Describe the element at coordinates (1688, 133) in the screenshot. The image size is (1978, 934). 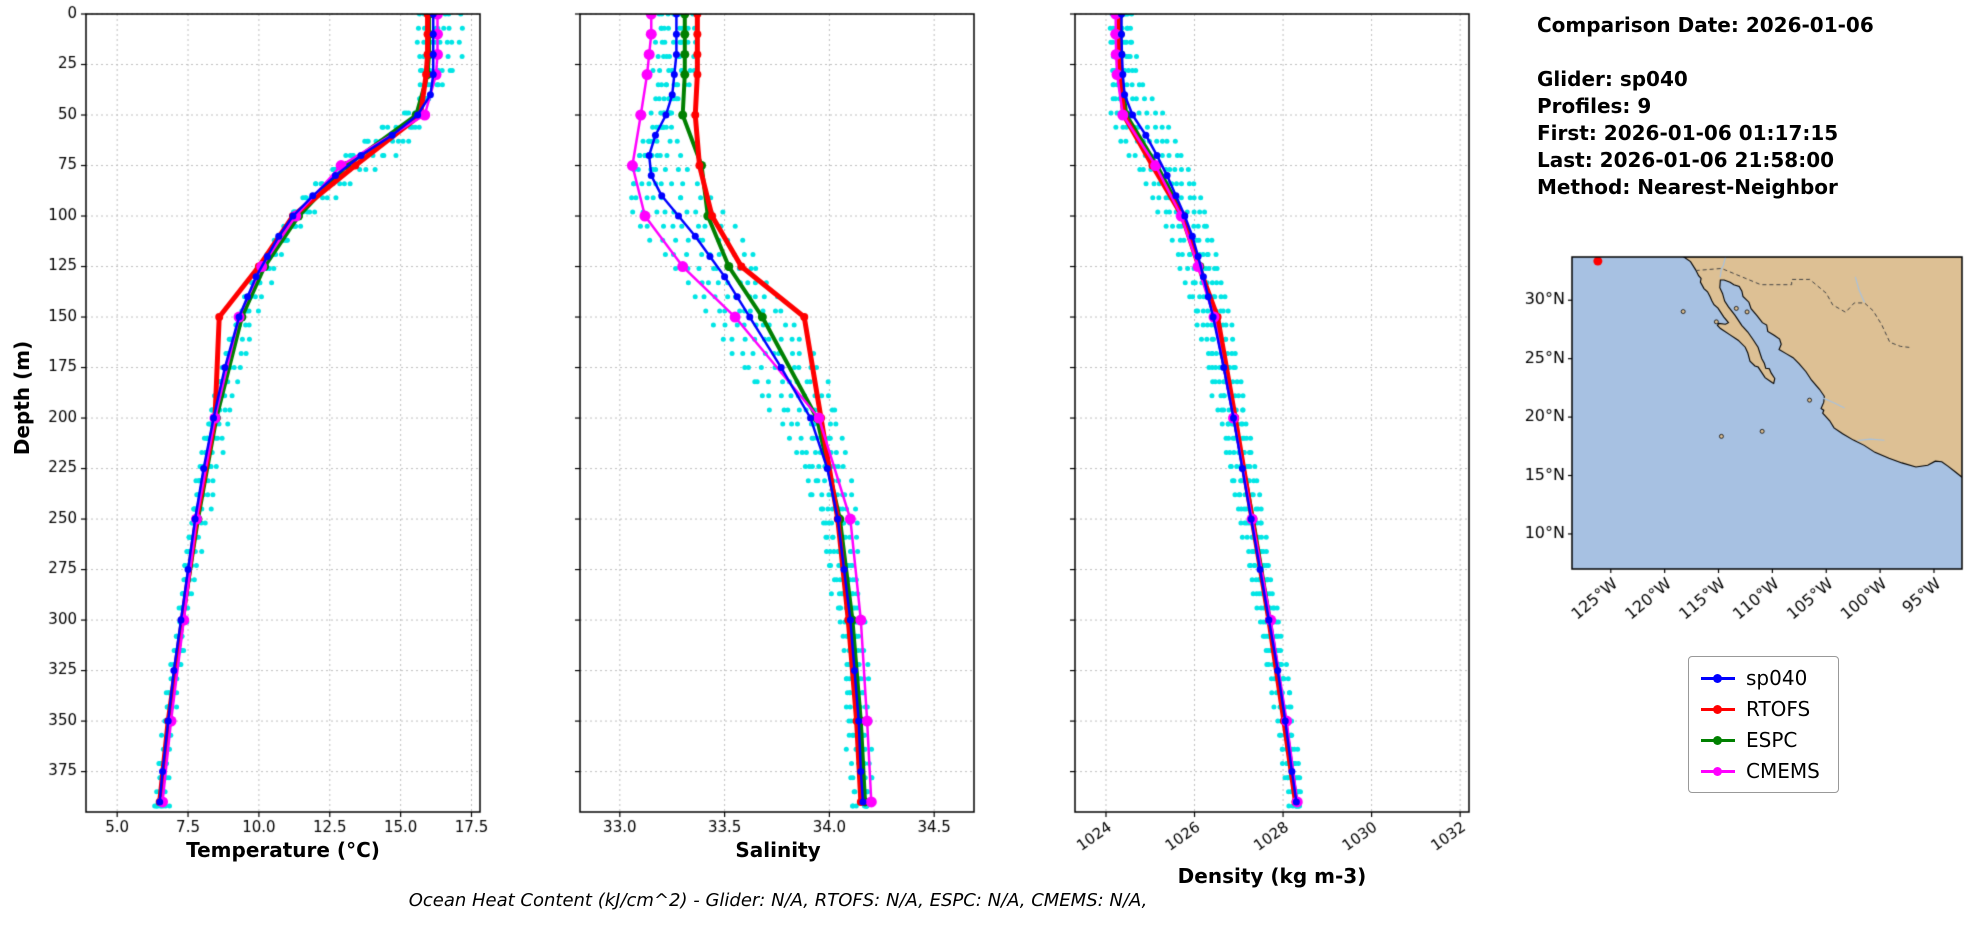
I see `first-profile-line: First: 2026-01-06 01:17:15` at that location.